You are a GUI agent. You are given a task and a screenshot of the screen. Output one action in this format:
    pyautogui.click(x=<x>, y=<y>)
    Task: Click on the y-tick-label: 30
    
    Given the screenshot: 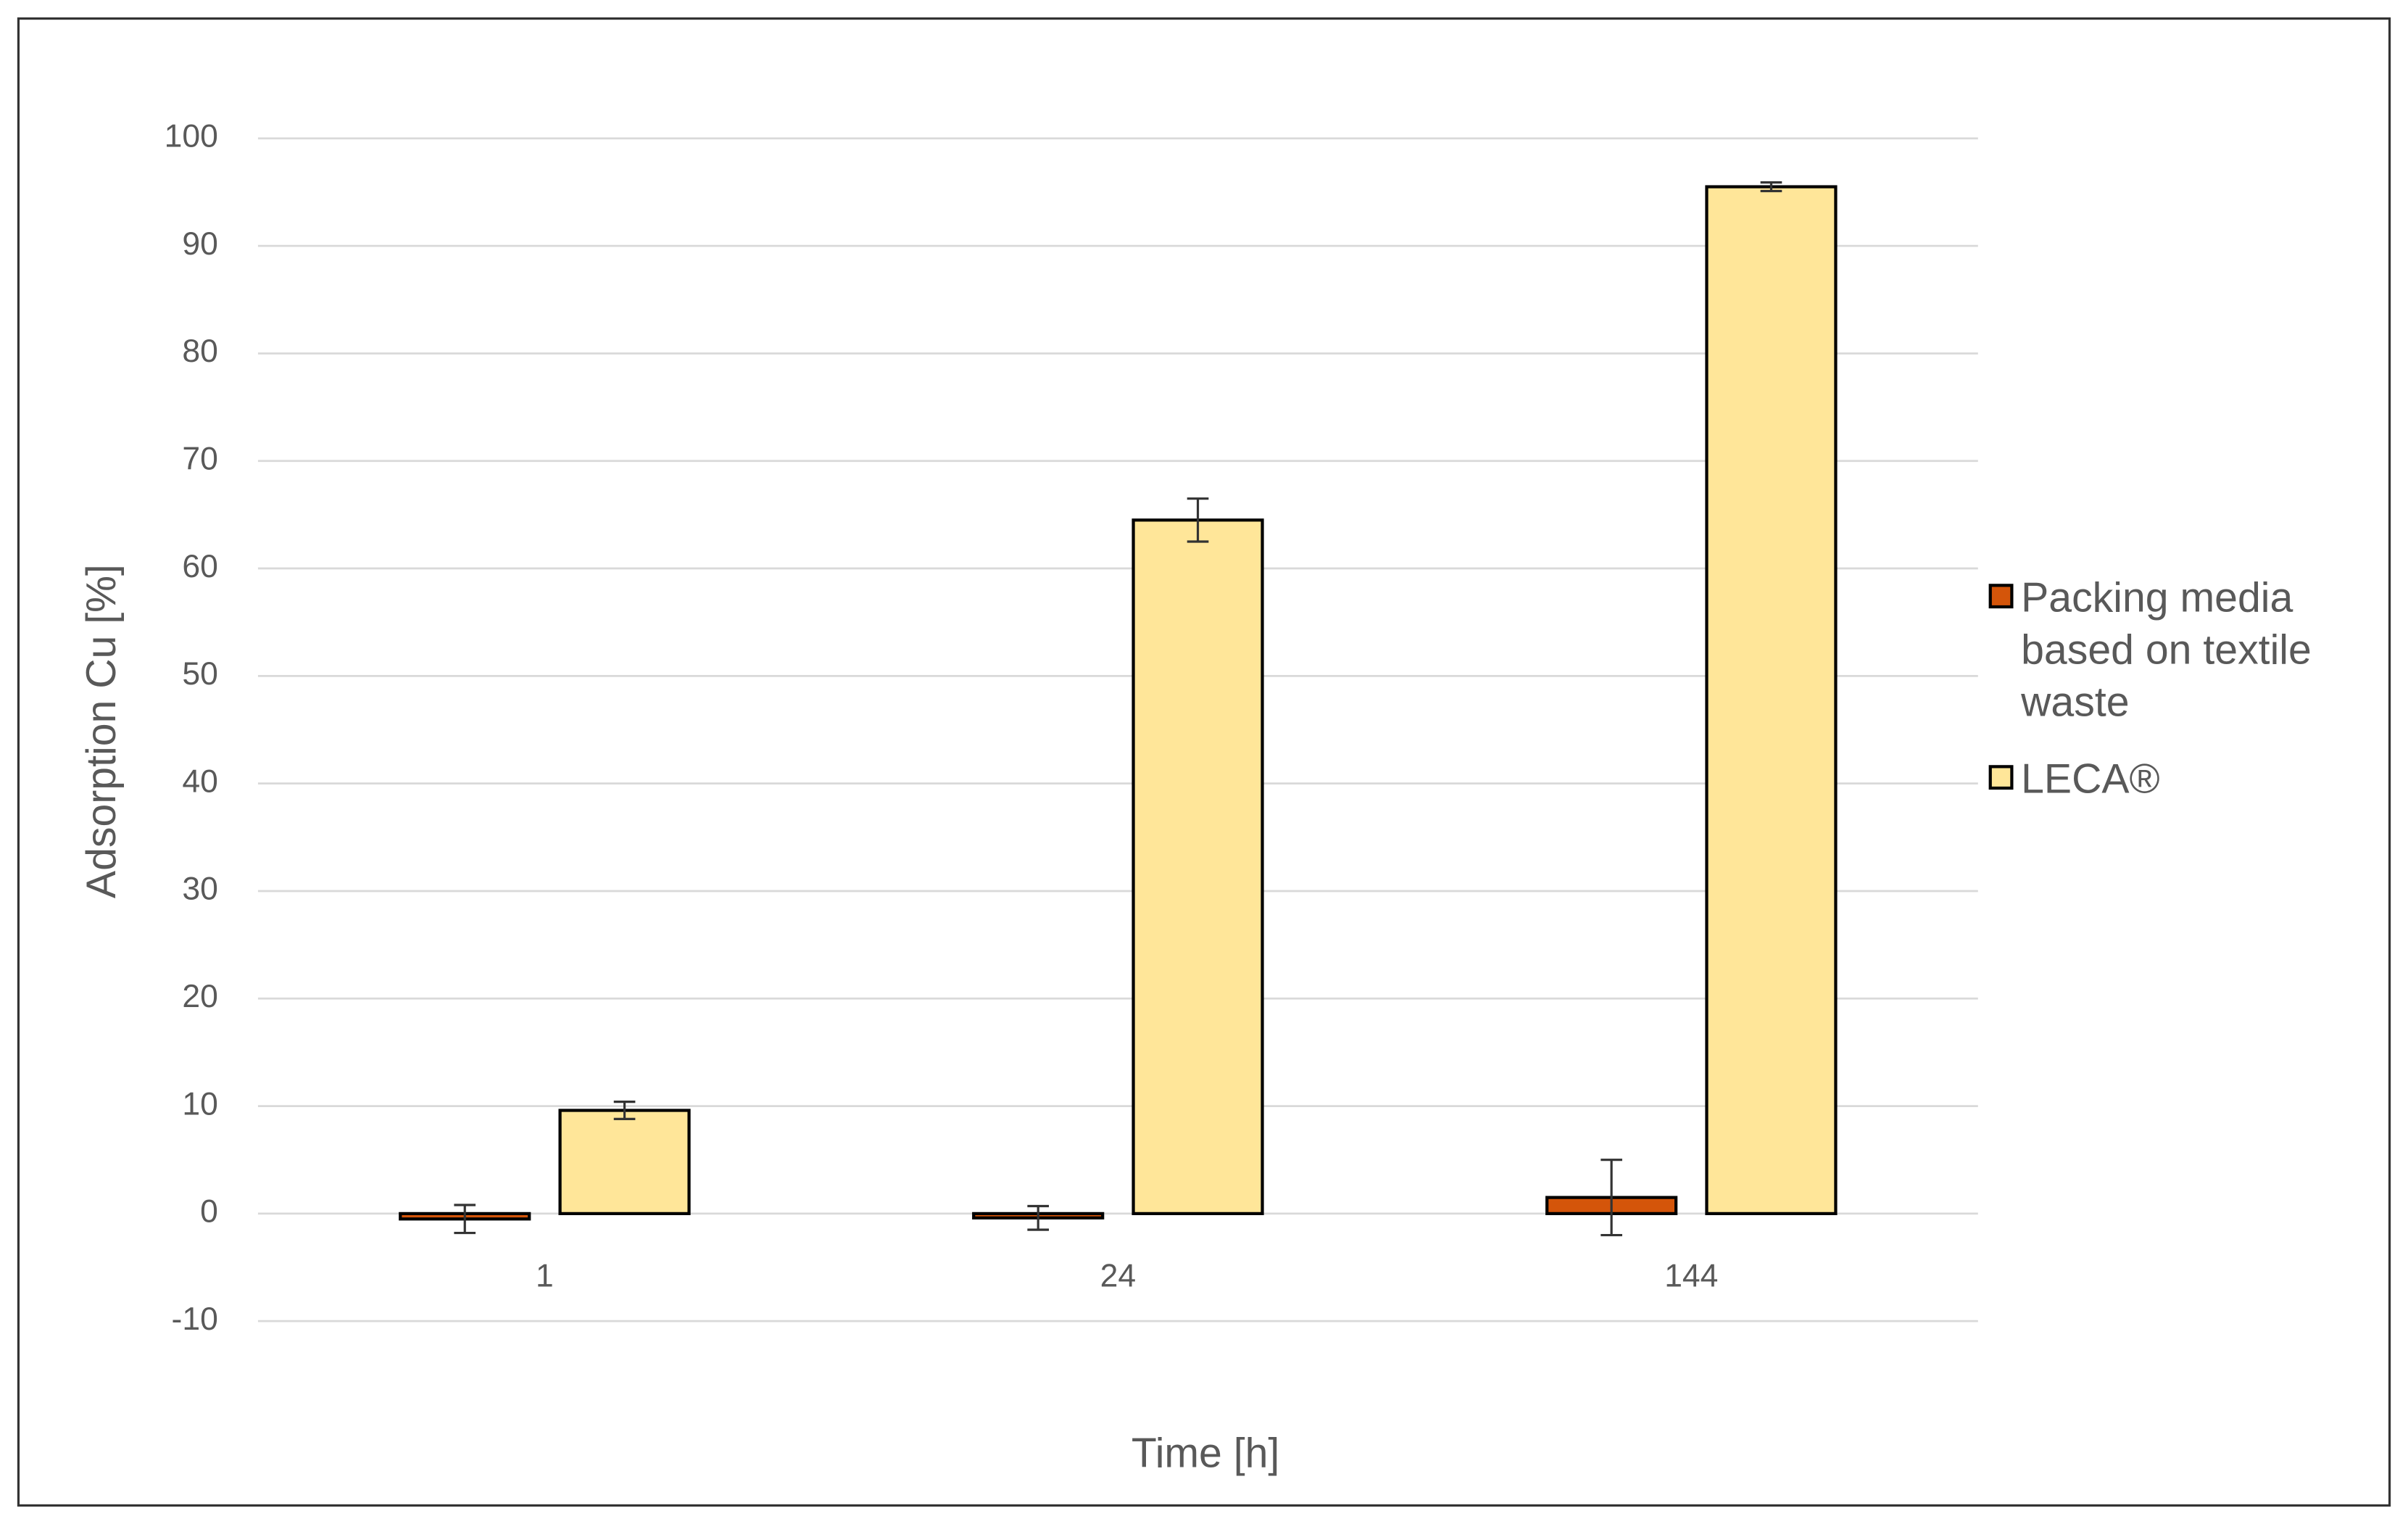 What is the action you would take?
    pyautogui.click(x=199, y=889)
    